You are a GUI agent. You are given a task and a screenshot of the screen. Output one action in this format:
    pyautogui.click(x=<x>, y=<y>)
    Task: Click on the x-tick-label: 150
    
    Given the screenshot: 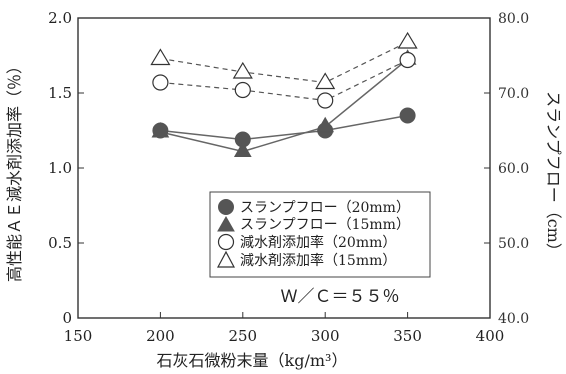 What is the action you would take?
    pyautogui.click(x=78, y=336)
    